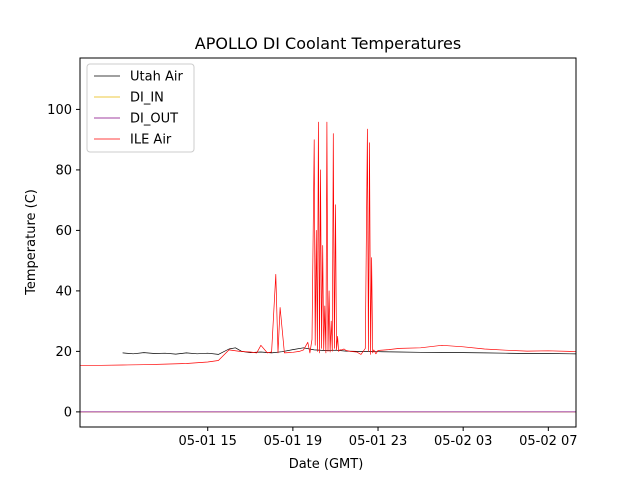  What do you see at coordinates (63, 170) in the screenshot?
I see `y-tick-label: 80` at bounding box center [63, 170].